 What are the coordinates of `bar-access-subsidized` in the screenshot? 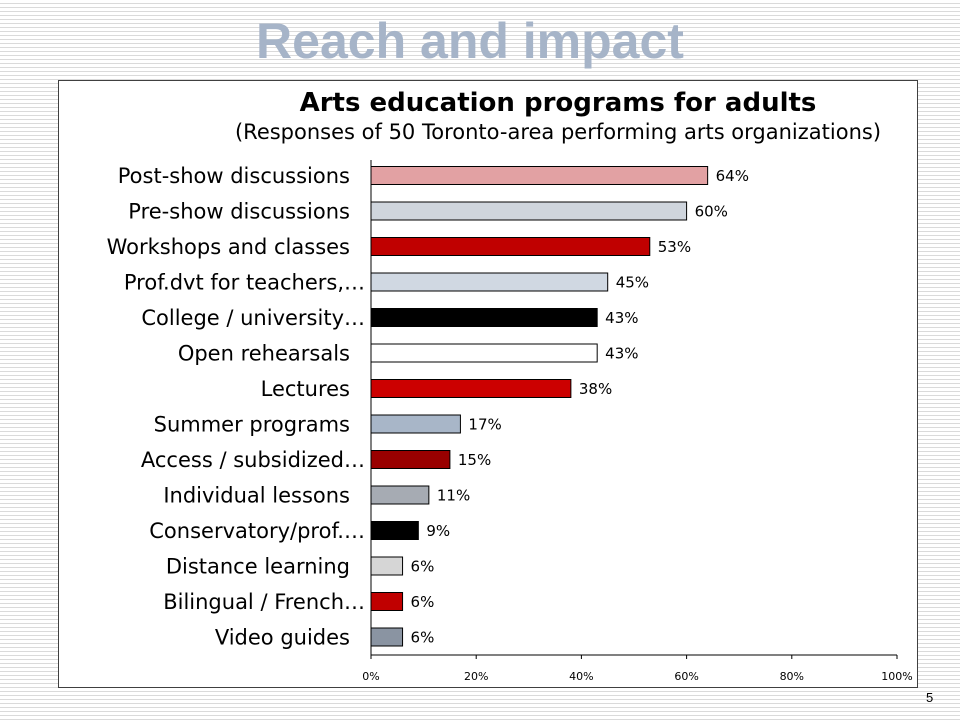 It's located at (410, 459).